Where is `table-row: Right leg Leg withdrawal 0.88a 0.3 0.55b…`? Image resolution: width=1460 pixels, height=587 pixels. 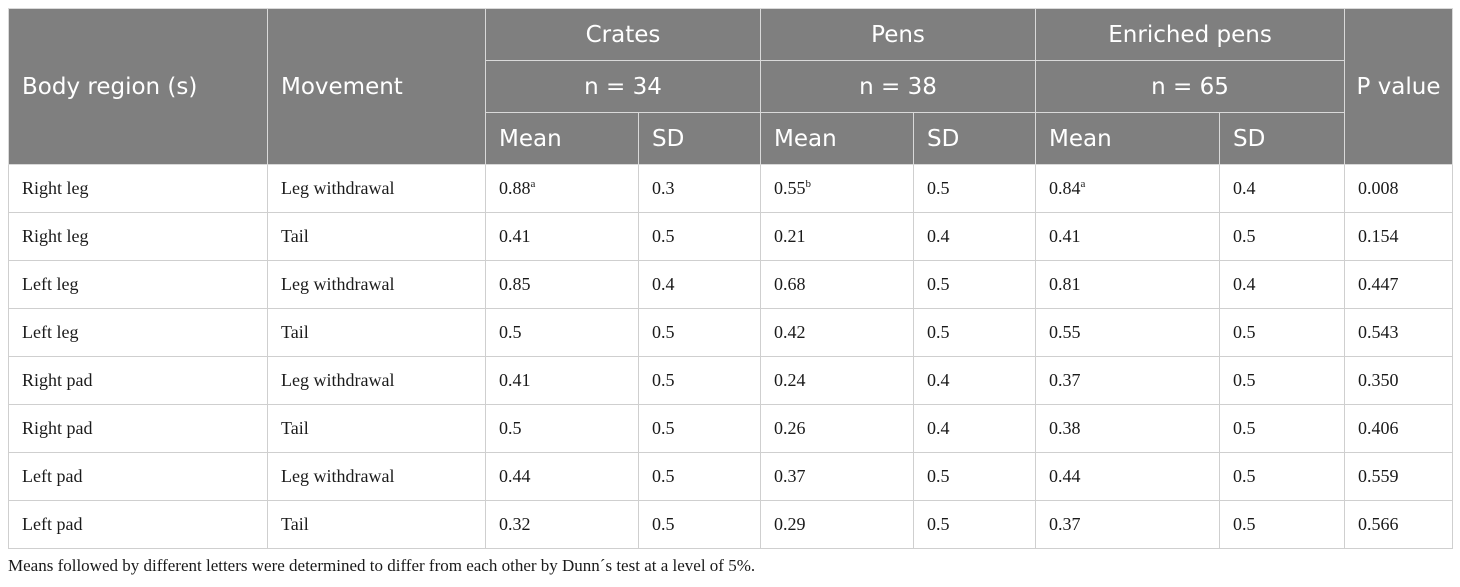 table-row: Right leg Leg withdrawal 0.88a 0.3 0.55b… is located at coordinates (731, 188).